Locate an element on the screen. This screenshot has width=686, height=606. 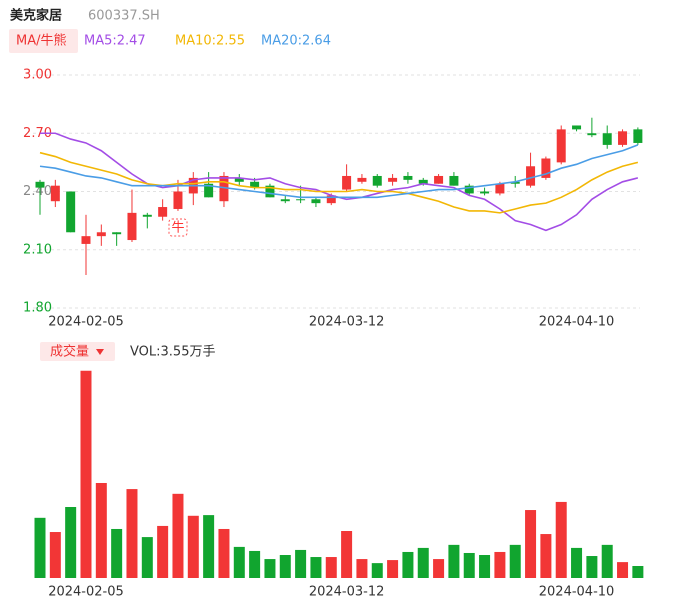
volume-button-label: 成交量 is located at coordinates (69, 352).